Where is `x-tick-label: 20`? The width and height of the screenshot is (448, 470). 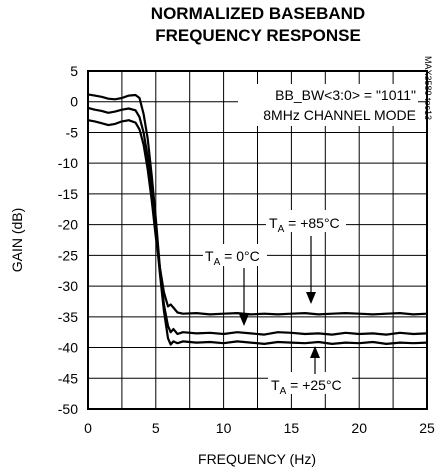
x-tick-label: 20 is located at coordinates (359, 428).